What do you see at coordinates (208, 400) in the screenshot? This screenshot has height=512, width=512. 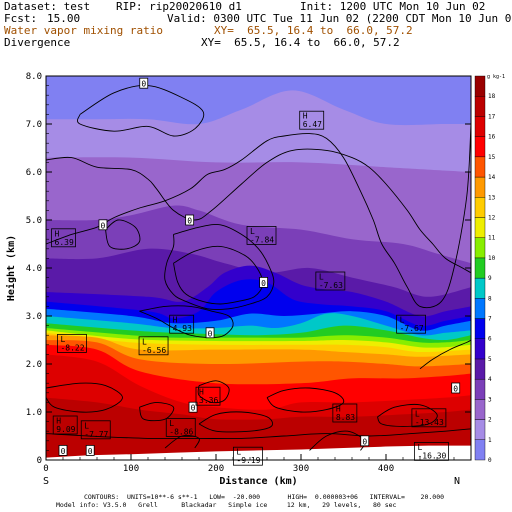 I see `extremum-value: 3.36` at bounding box center [208, 400].